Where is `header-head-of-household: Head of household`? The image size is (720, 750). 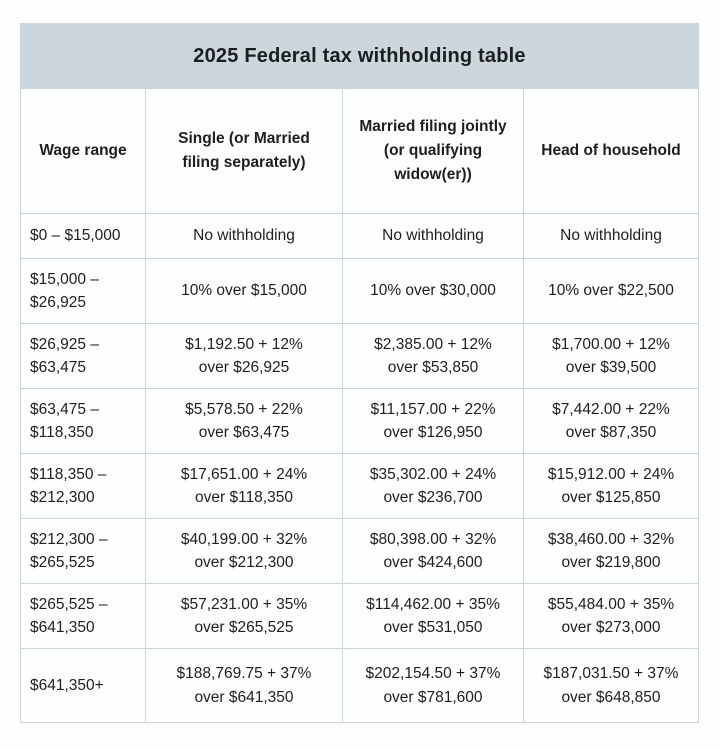
header-head-of-household: Head of household is located at coordinates (611, 151).